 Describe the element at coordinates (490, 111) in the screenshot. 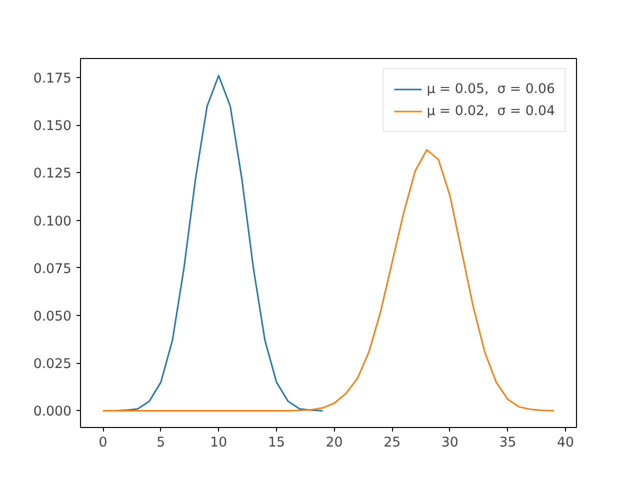

I see `legend-label: μ = 0.02, σ = 0.04` at that location.